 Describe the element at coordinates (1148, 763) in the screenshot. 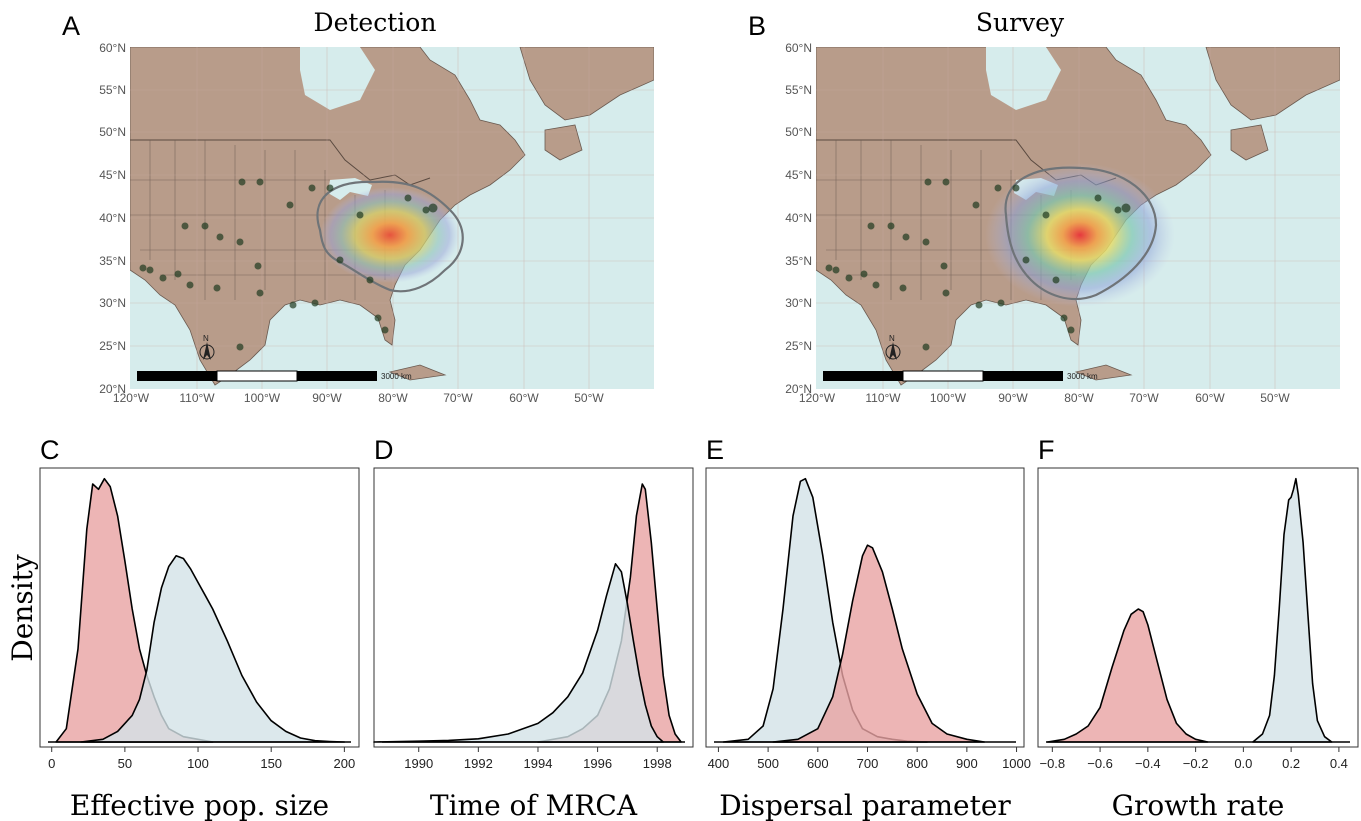

I see `x-tick-label: −0.4` at that location.